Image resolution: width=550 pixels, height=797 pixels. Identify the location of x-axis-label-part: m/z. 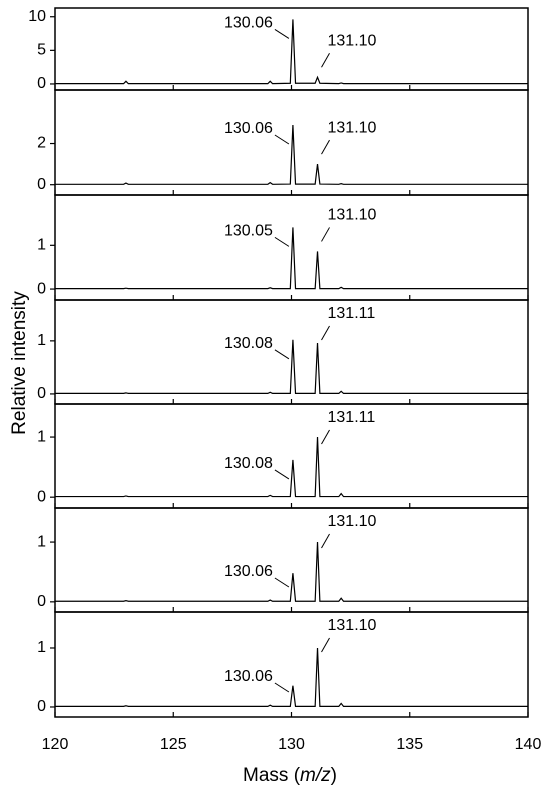
(315, 775).